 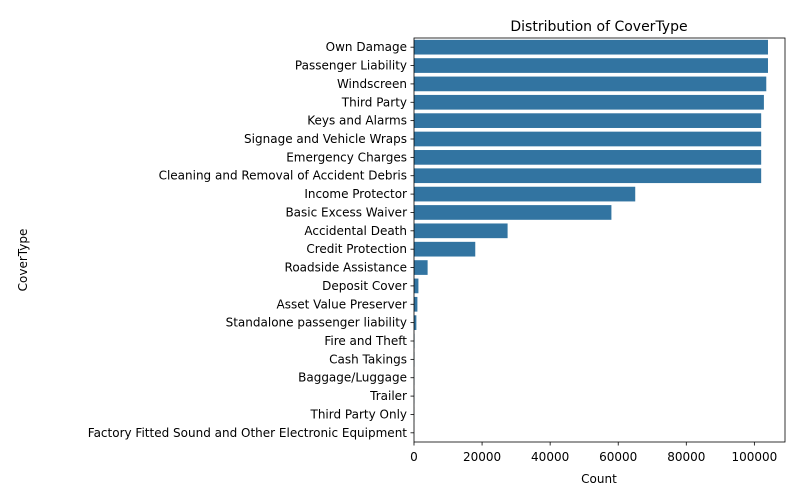 What do you see at coordinates (346, 157) in the screenshot?
I see `y-tick-label-6: Emergency Charges` at bounding box center [346, 157].